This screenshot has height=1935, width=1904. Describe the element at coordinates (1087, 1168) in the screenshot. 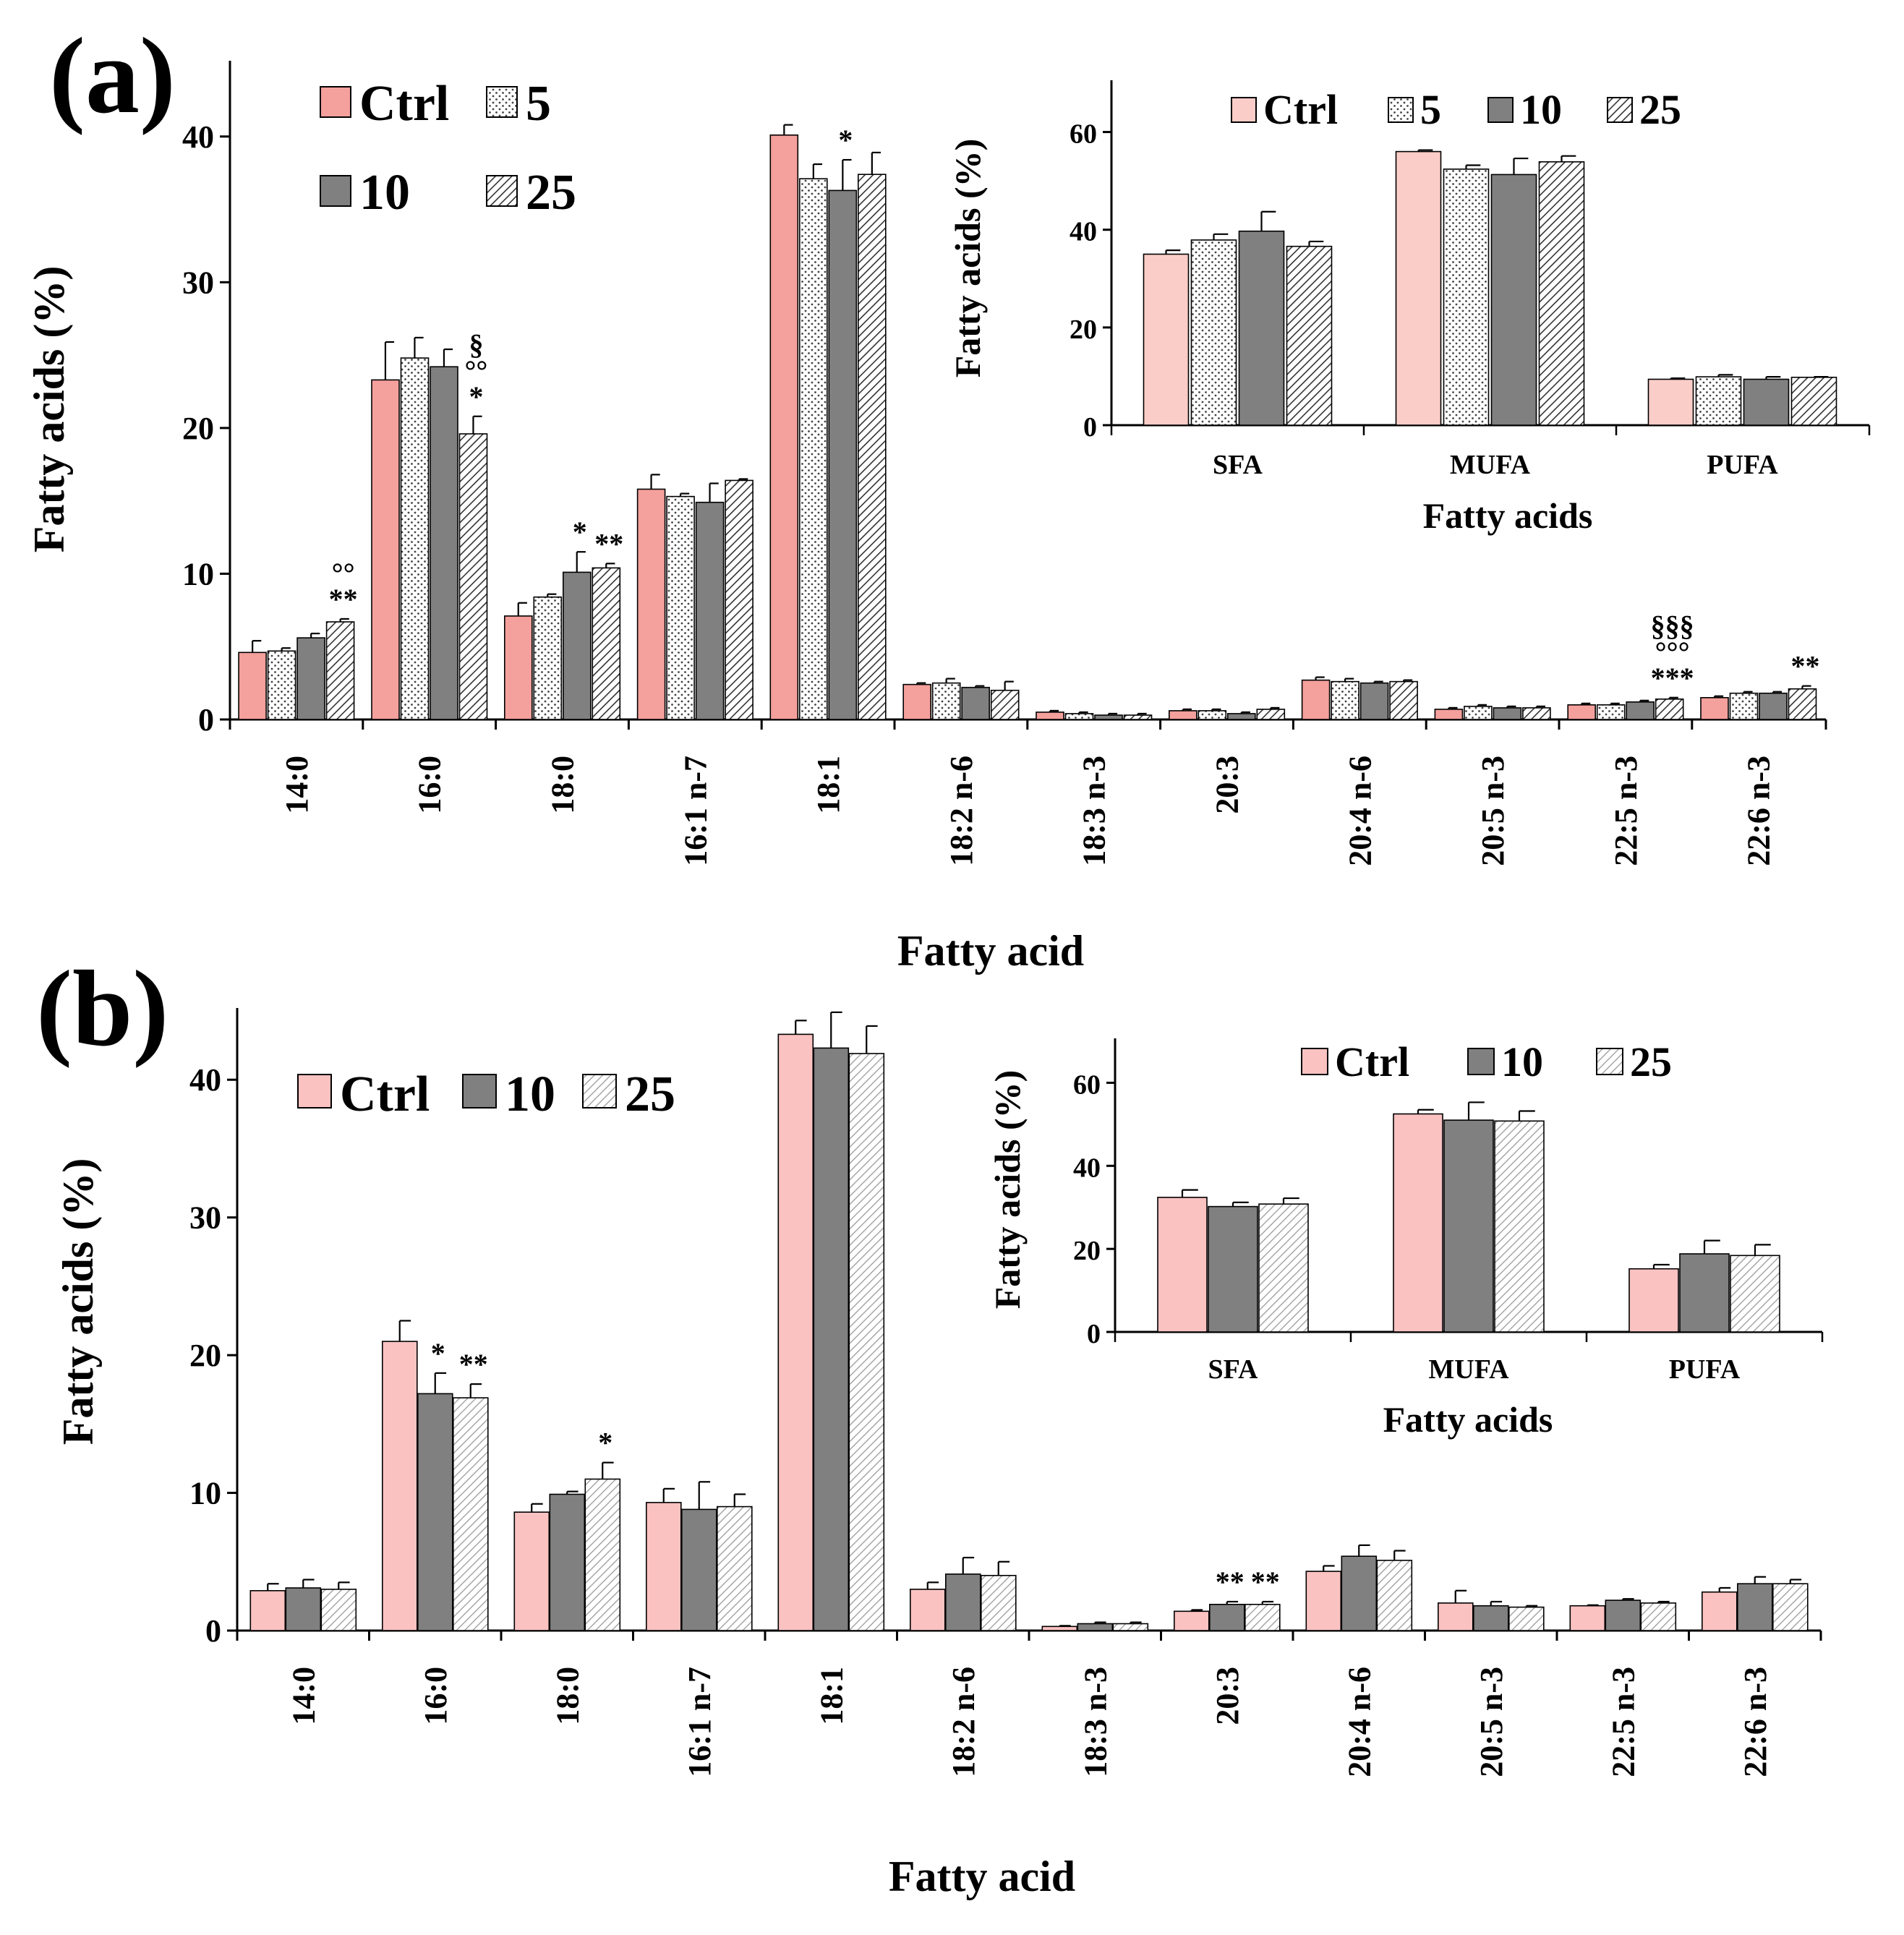

I see `panel-b-inset-ytick-label-2: 40` at that location.